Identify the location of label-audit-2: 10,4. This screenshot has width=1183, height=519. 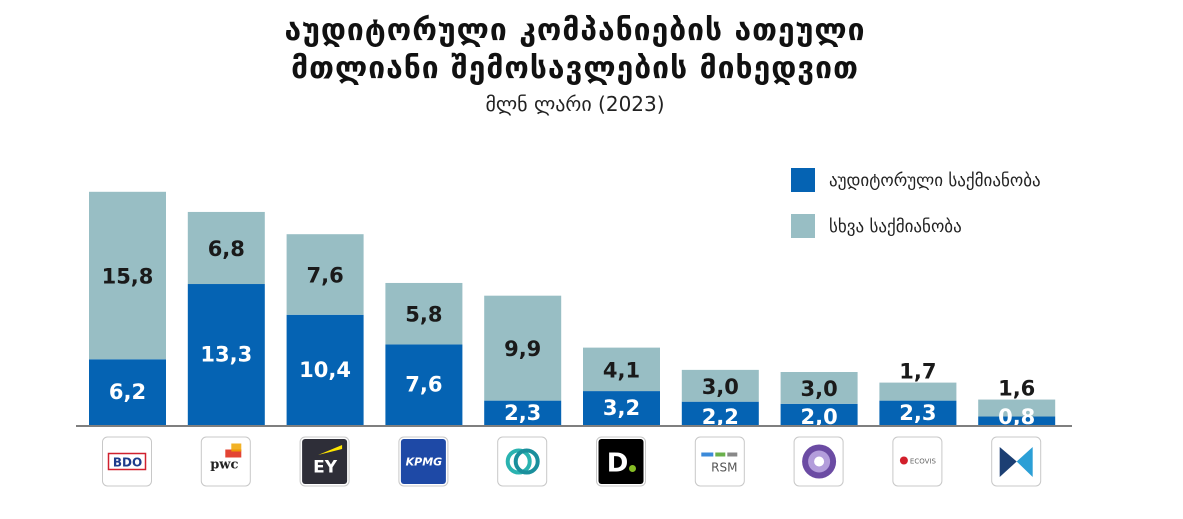
(325, 370).